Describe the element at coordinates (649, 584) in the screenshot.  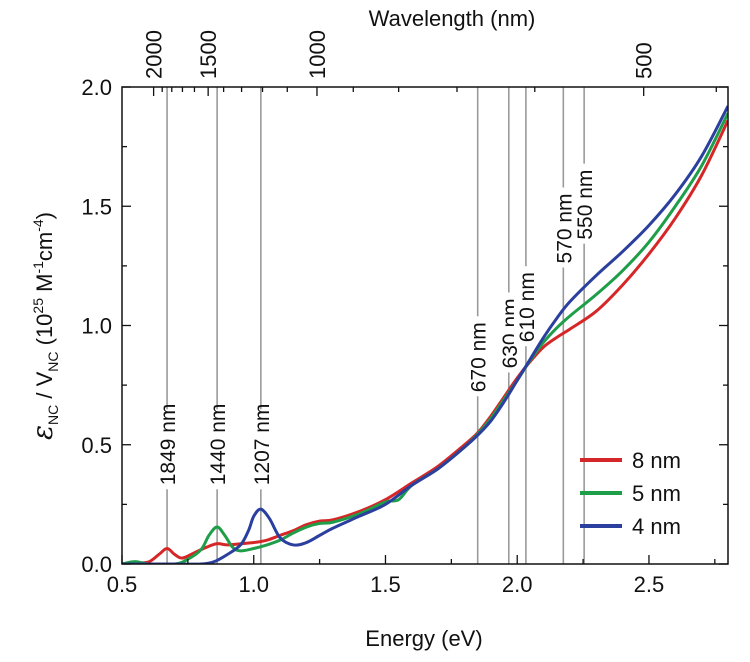
I see `x-tick-label: 2.5` at that location.